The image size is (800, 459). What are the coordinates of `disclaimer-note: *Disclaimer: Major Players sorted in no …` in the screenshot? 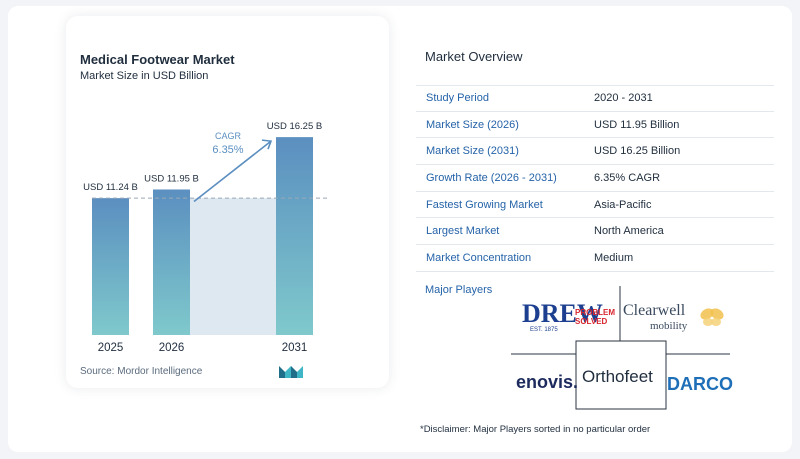 It's located at (535, 429).